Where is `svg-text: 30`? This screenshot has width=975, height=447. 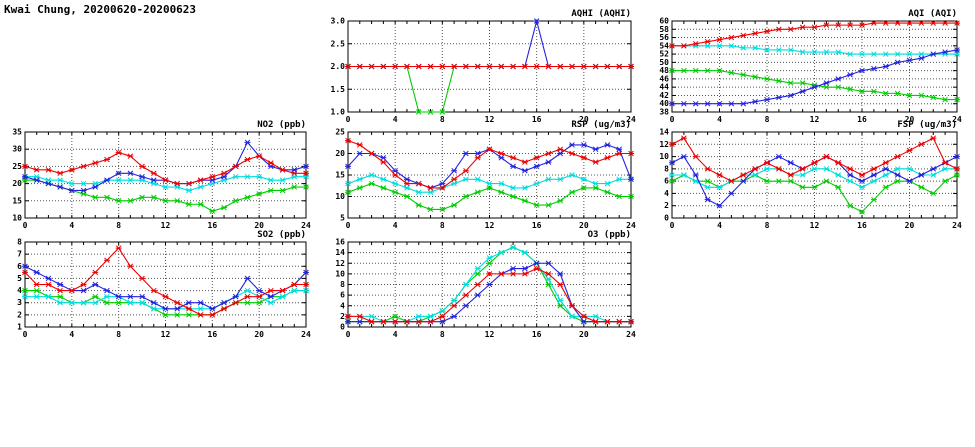 svg-text: 30 is located at coordinates (17, 149).